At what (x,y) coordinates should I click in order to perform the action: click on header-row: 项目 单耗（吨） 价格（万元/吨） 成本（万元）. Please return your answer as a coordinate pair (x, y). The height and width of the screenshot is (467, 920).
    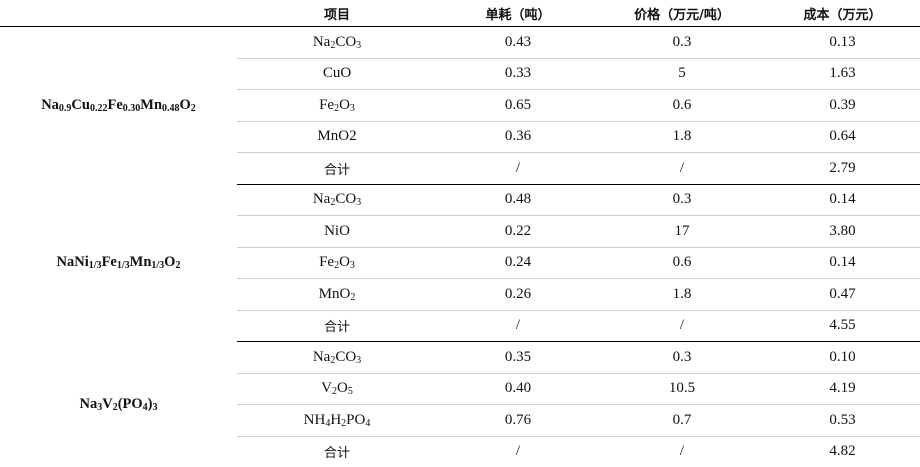
    Looking at the image, I should click on (460, 13).